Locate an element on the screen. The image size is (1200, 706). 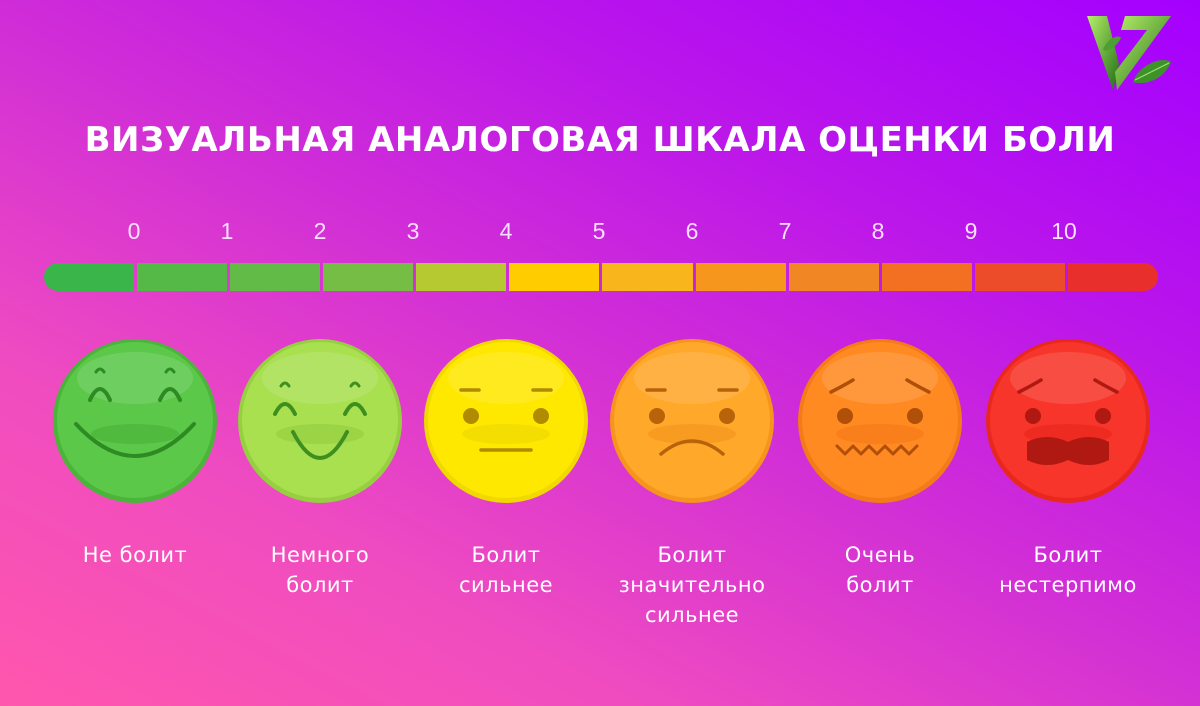
scale-ticks: 0 1 2 3 4 5 6 7 8 9 10 is located at coordinates (600, 233).